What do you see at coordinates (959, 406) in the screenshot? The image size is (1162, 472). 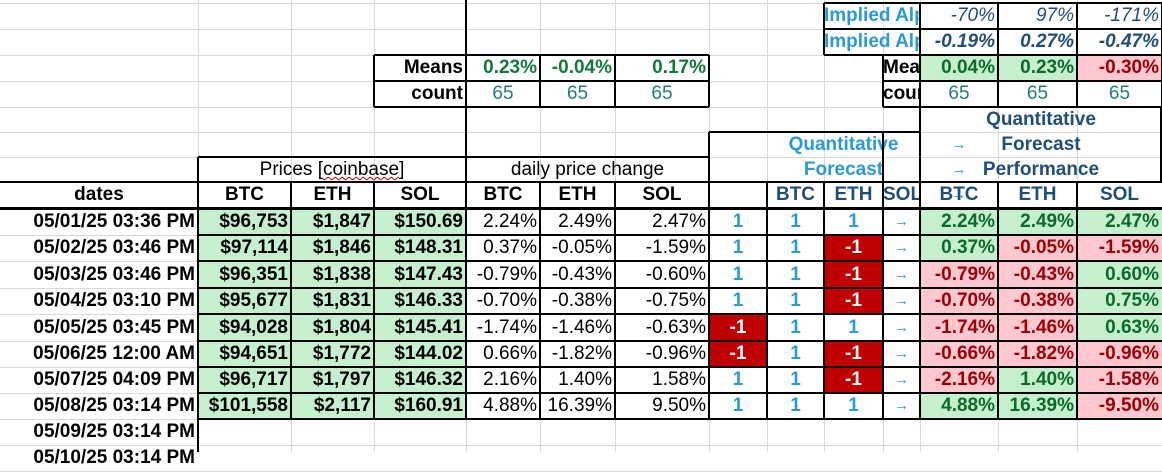 I see `performance-cell: 4.88%` at bounding box center [959, 406].